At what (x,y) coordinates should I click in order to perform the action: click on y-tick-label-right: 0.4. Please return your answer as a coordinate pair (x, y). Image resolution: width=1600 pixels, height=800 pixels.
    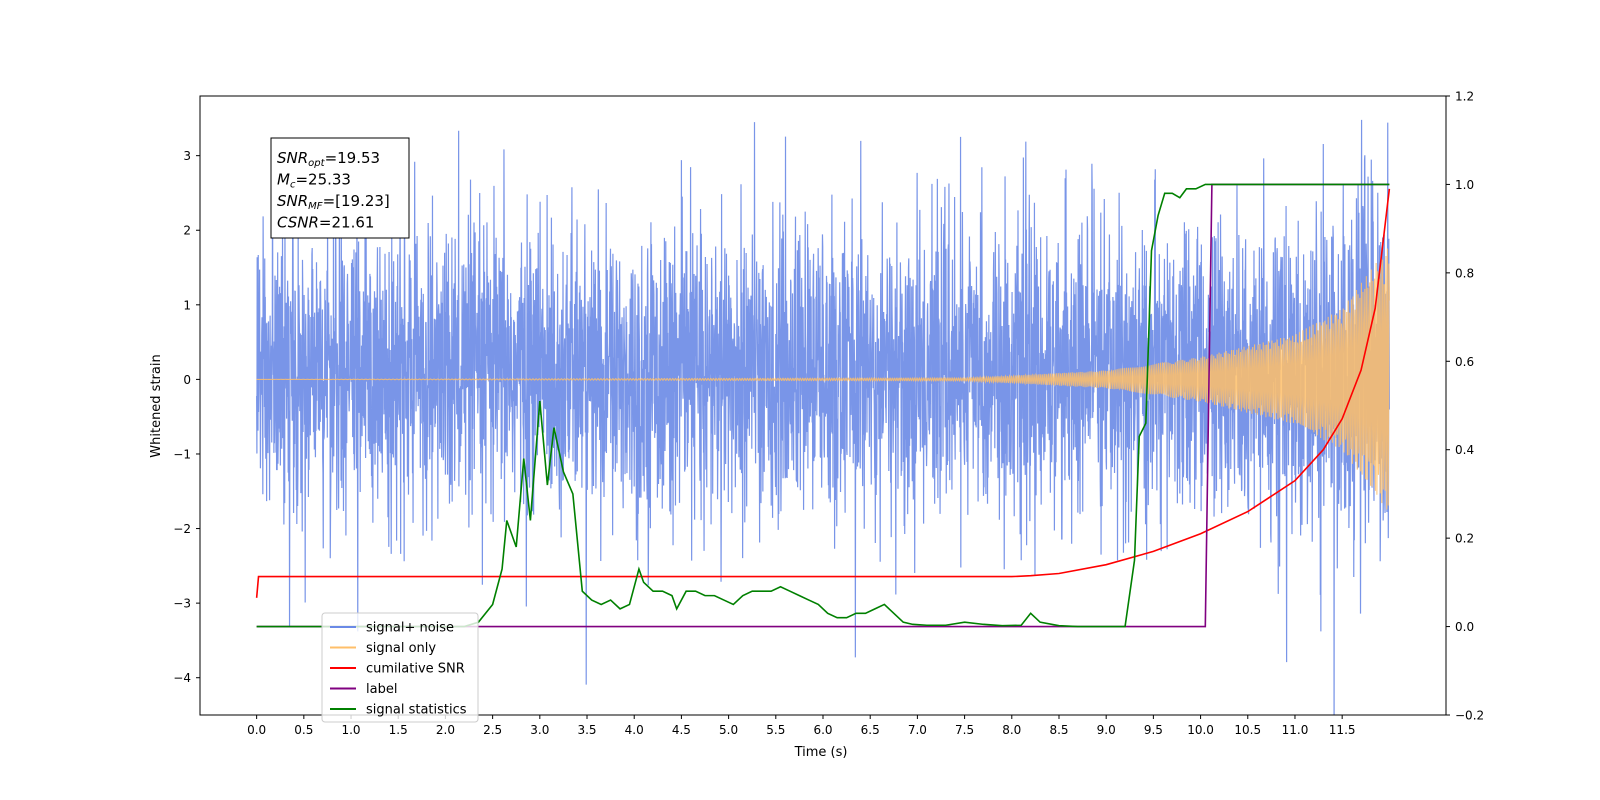
    Looking at the image, I should click on (1464, 450).